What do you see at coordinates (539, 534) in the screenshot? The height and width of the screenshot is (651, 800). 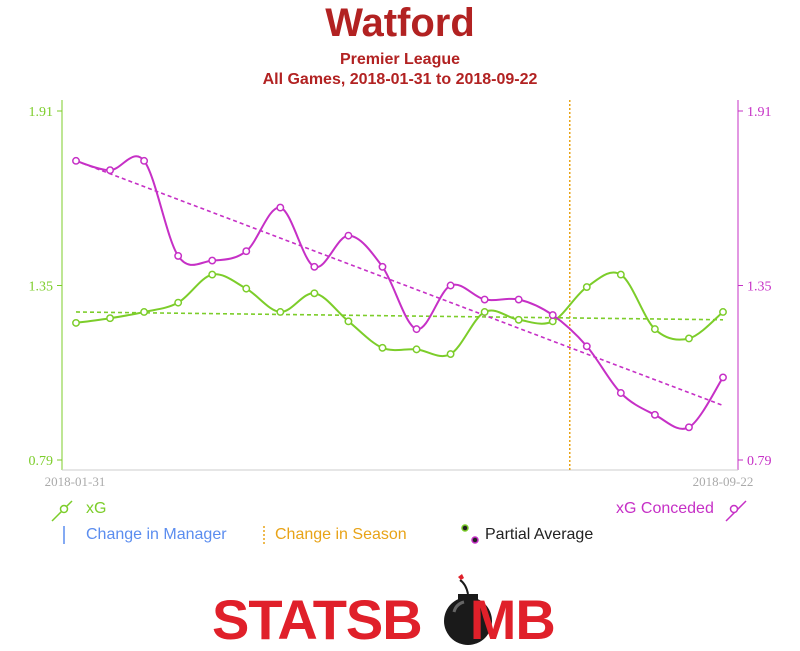 I see `legend-partial-average: Partial Average` at bounding box center [539, 534].